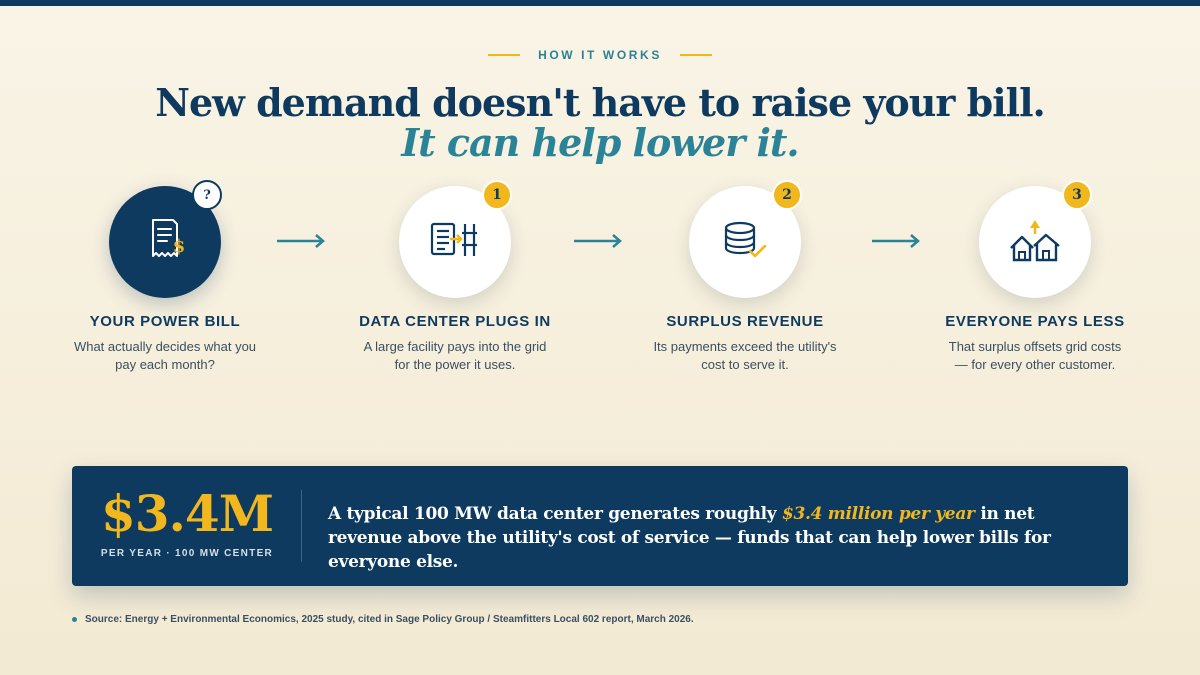 The width and height of the screenshot is (1200, 675). I want to click on step-description-line: for the power it uses., so click(455, 364).